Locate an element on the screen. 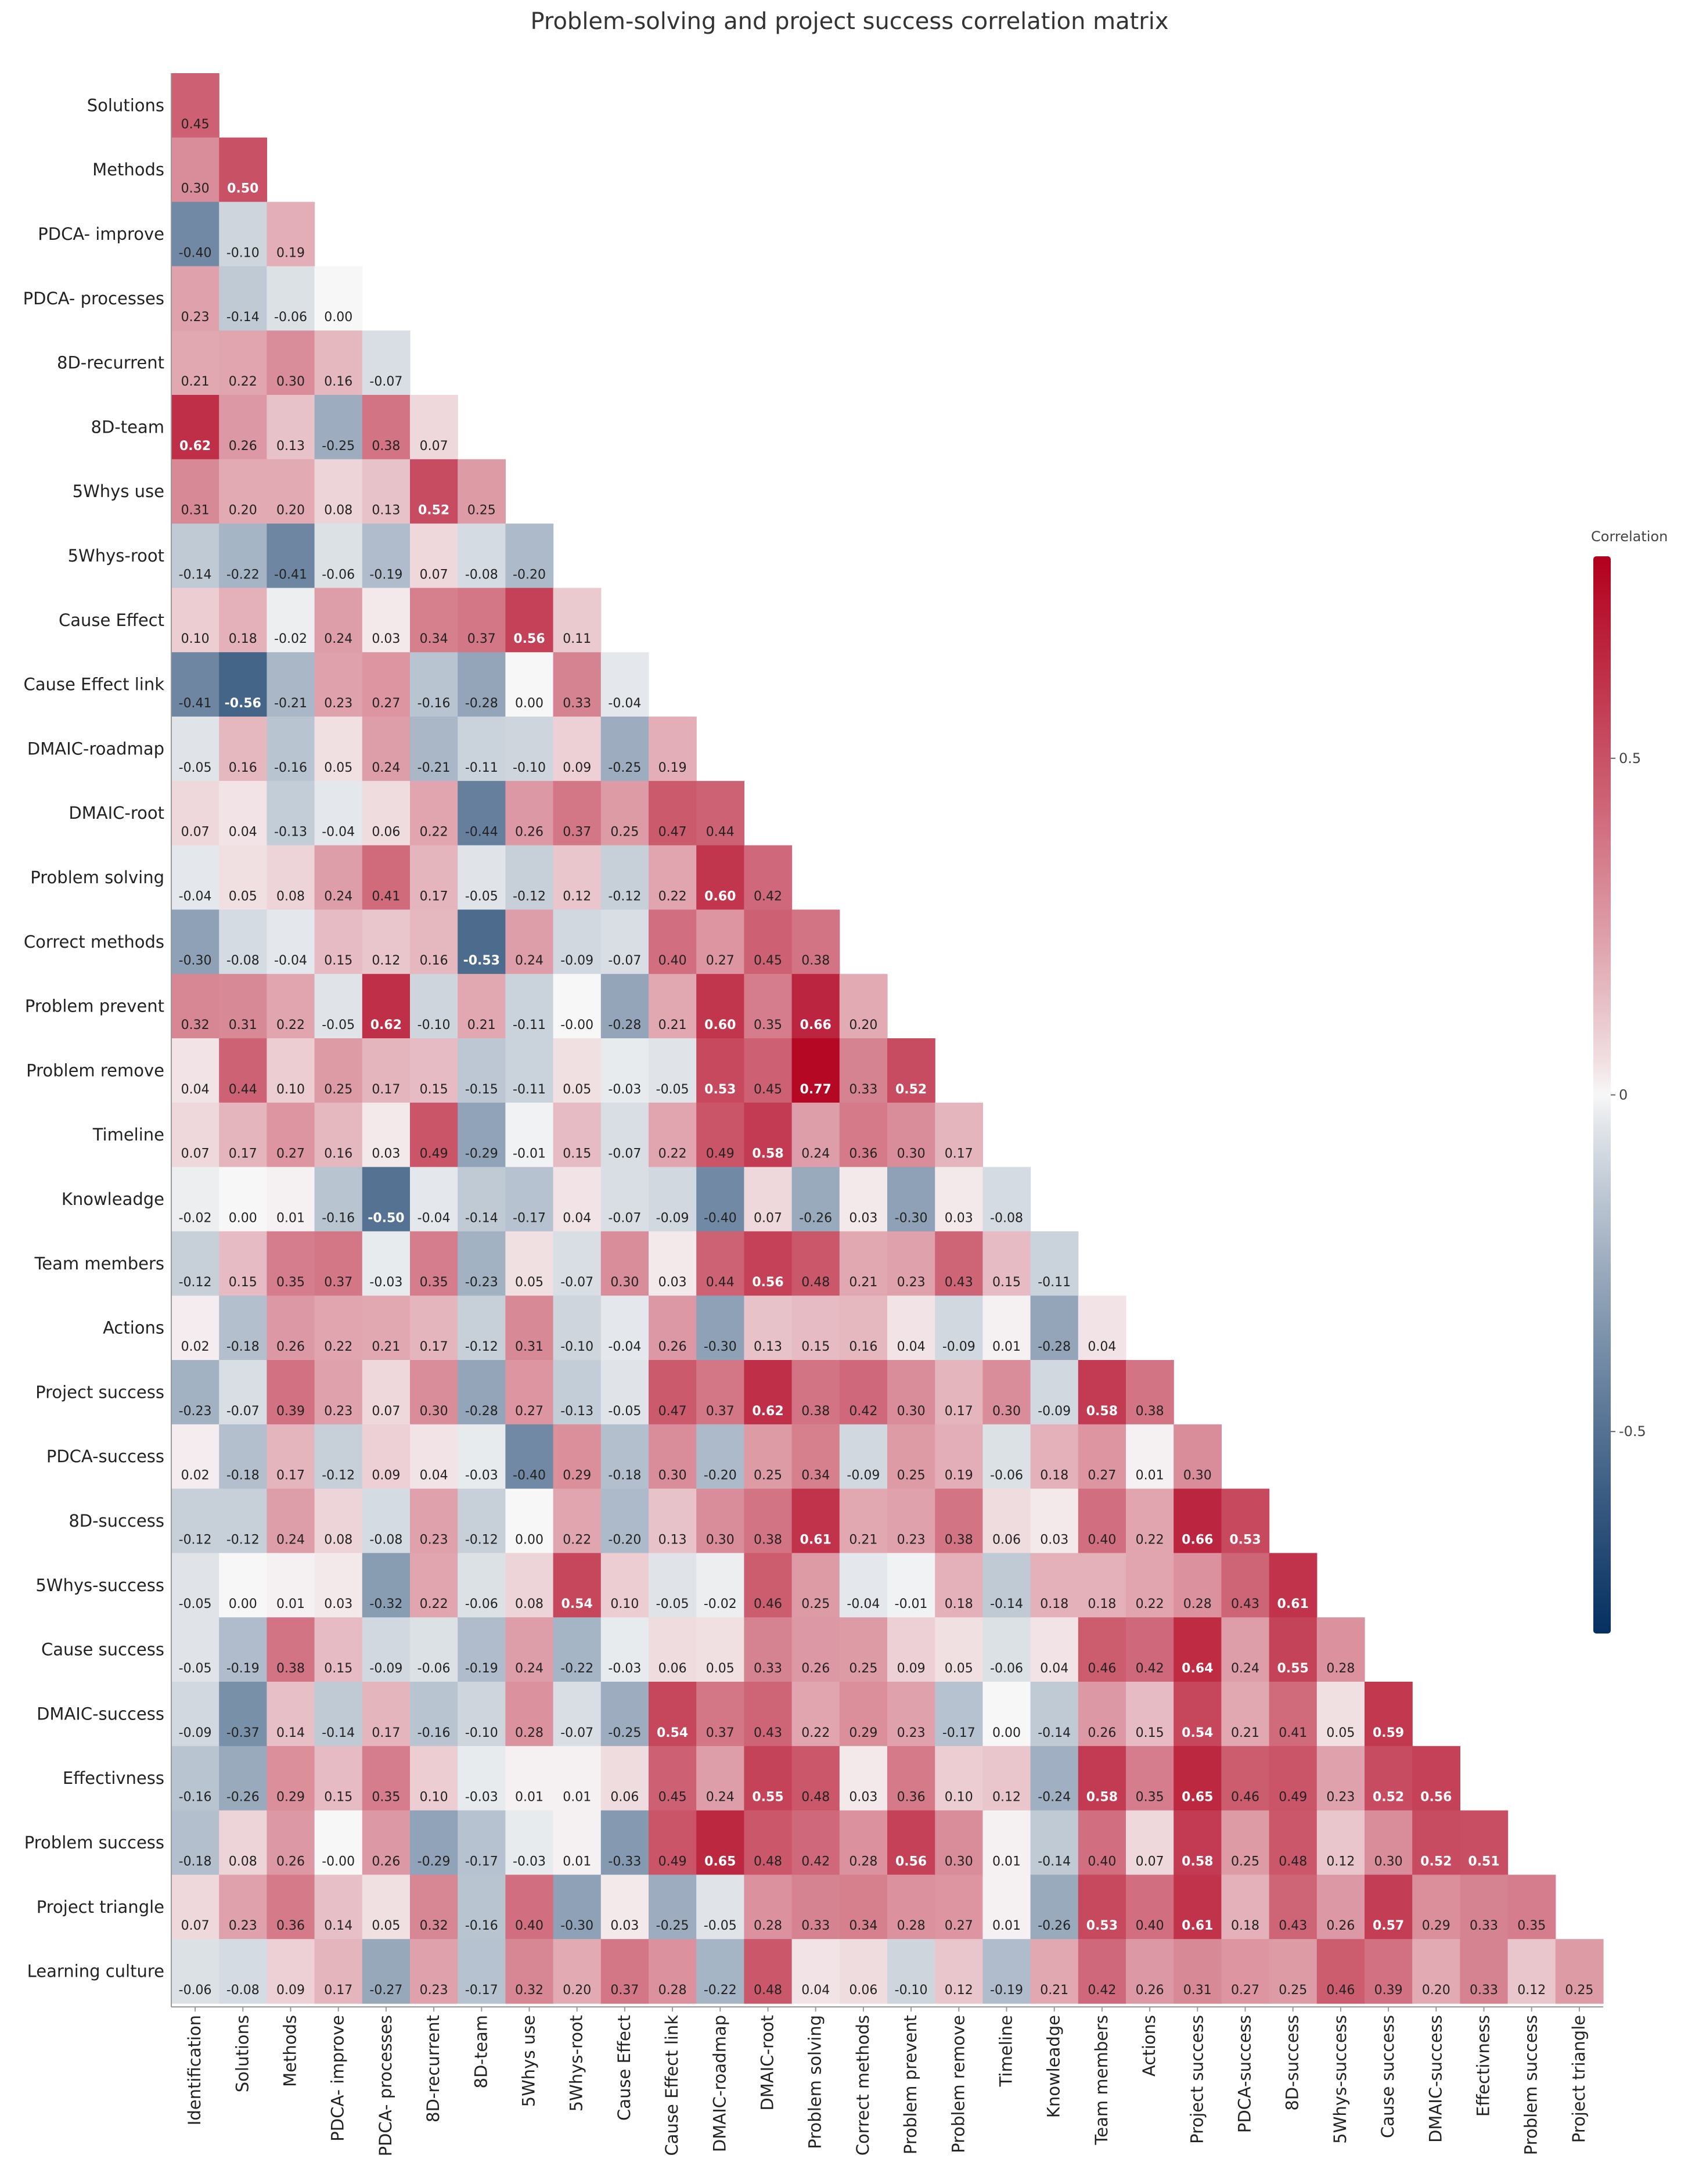 This screenshot has width=1699, height=2184. cell-value-label: -0.40 is located at coordinates (529, 1476).